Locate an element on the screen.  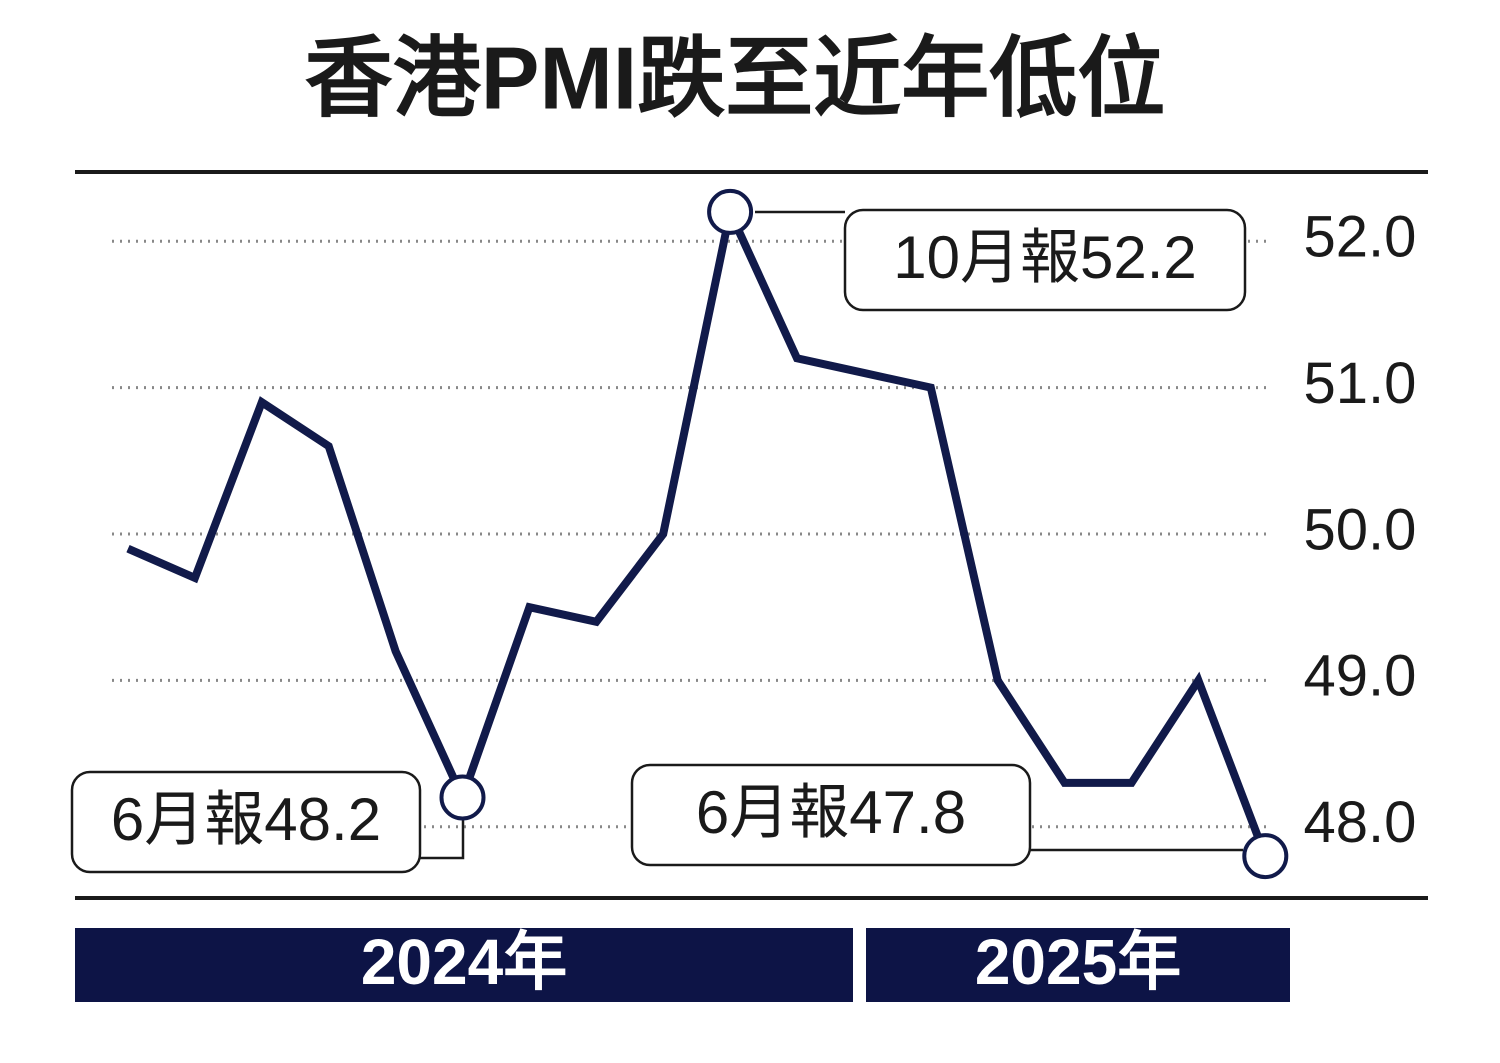
y-tick-label: 50.0 is located at coordinates (1360, 529).